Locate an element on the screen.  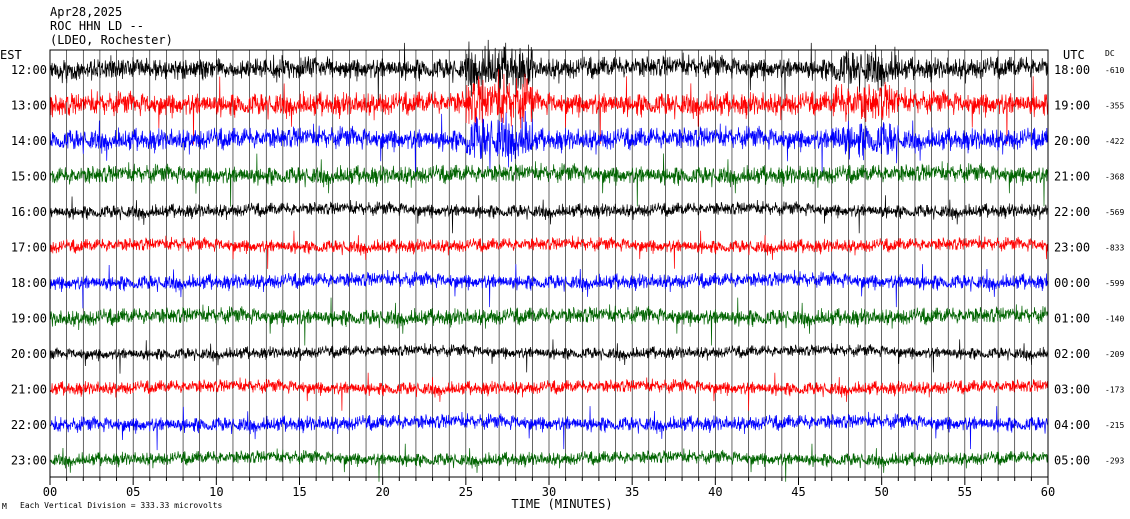
x-axis-title: TIME (MINUTES) is located at coordinates (561, 504).